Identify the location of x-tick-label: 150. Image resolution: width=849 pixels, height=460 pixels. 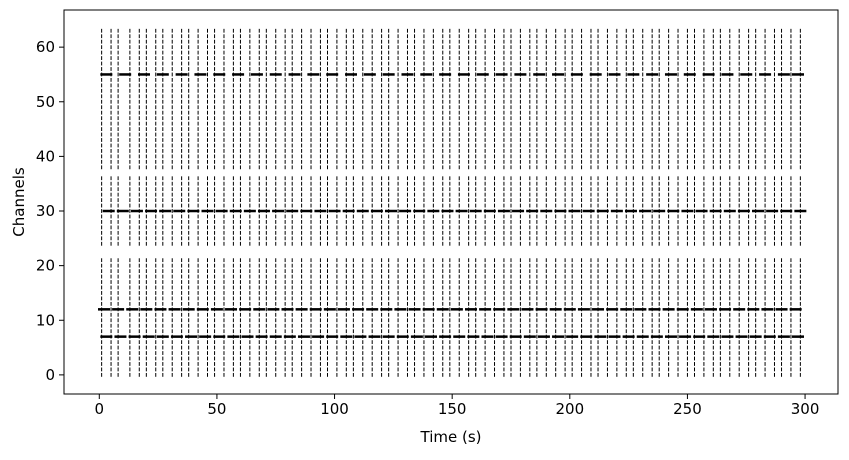
(452, 409).